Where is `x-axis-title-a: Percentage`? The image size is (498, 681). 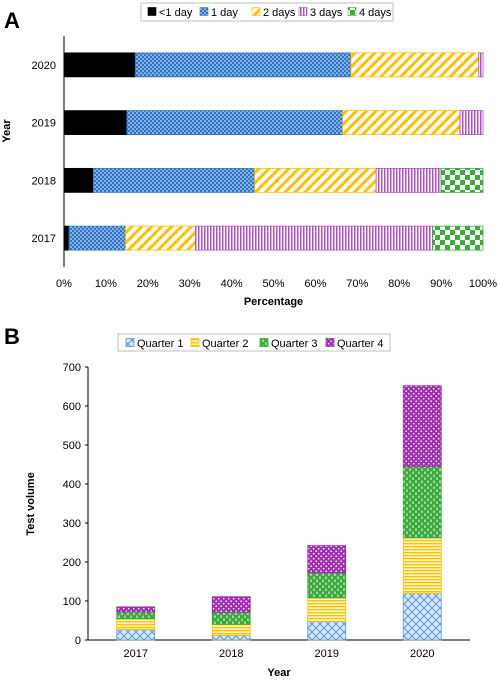
x-axis-title-a: Percentage is located at coordinates (273, 302).